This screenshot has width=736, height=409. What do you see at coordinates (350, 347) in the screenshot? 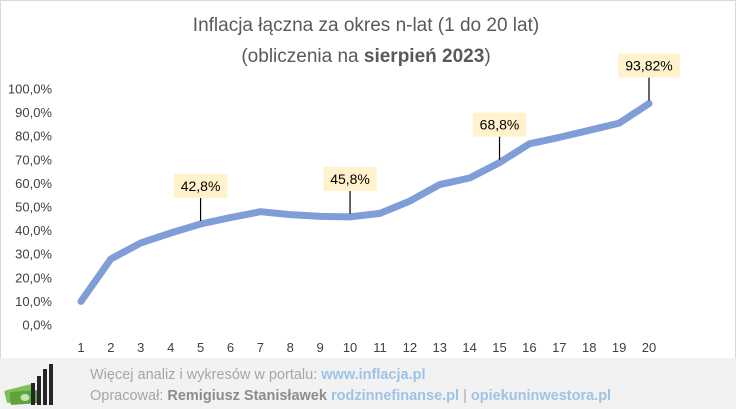
I see `x-tick-label: 10` at bounding box center [350, 347].